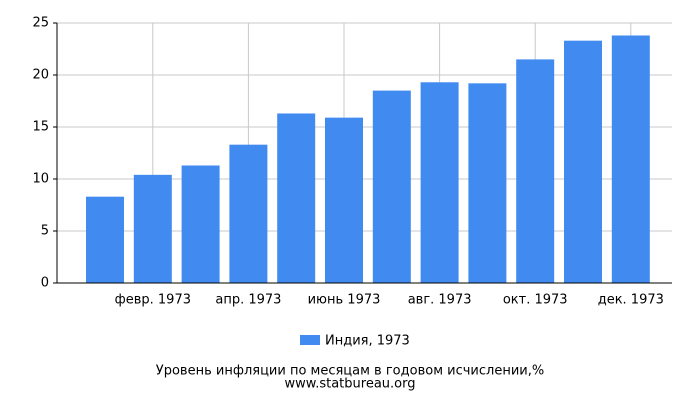 Image resolution: width=700 pixels, height=404 pixels. What do you see at coordinates (40, 179) in the screenshot?
I see `y-tick-label: 10` at bounding box center [40, 179].